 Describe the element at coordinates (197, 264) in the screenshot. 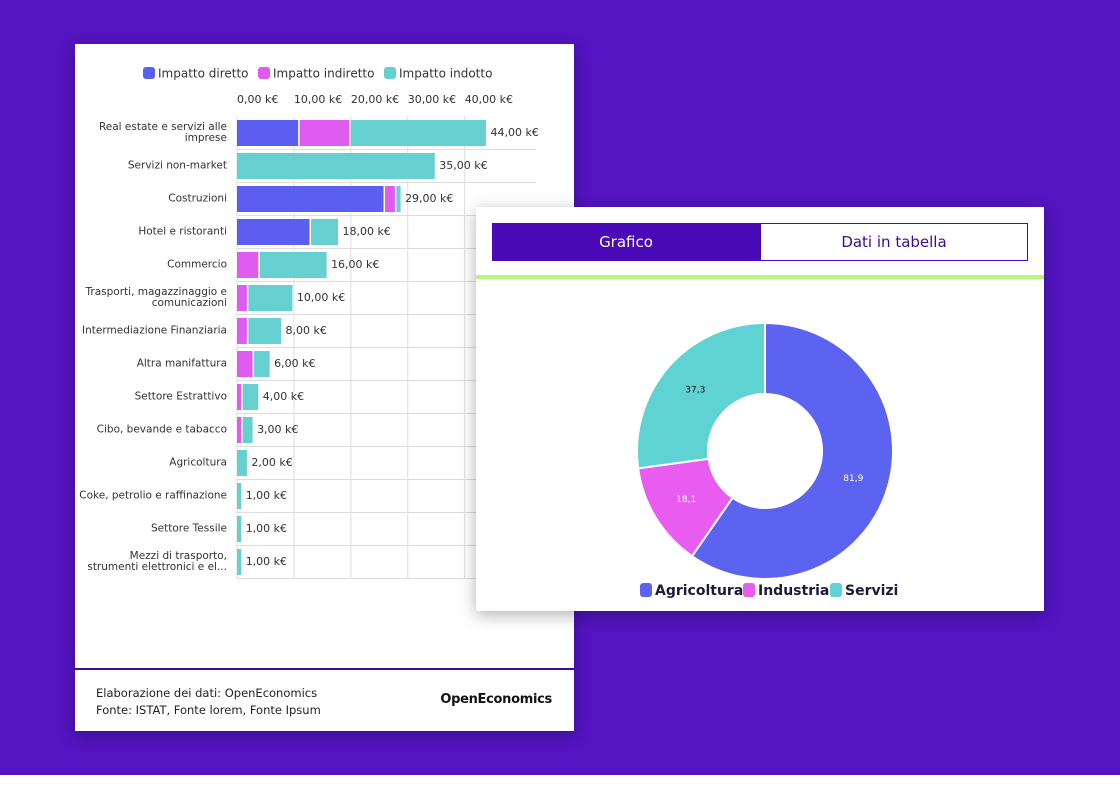

I see `category-label: Commercio` at that location.